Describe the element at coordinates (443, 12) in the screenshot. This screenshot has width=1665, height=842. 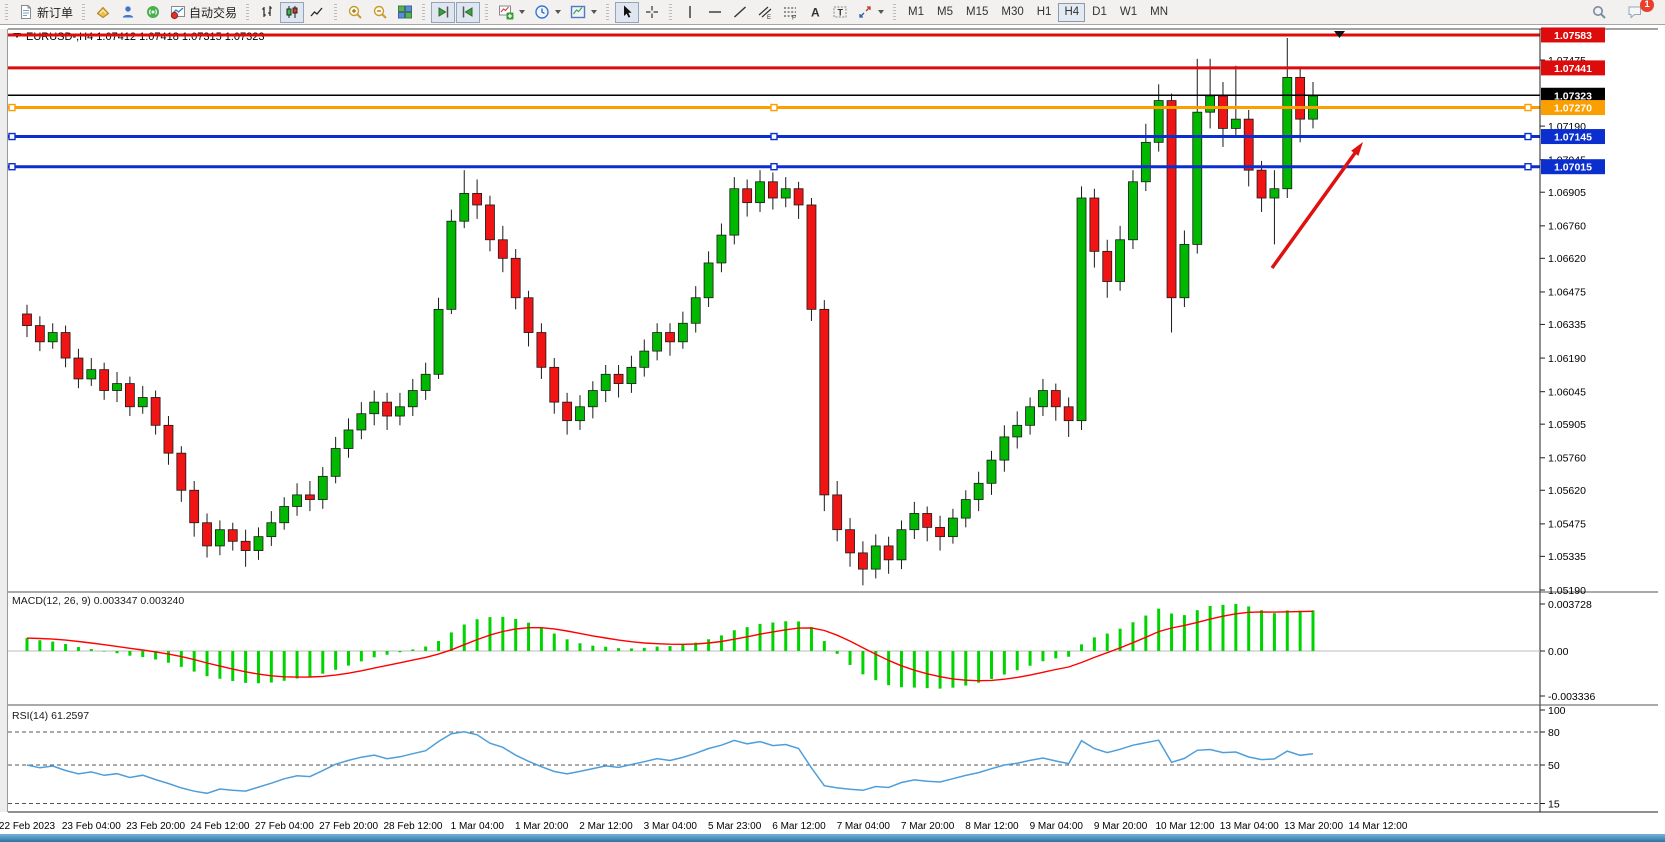
I see `auto-scroll-button` at that location.